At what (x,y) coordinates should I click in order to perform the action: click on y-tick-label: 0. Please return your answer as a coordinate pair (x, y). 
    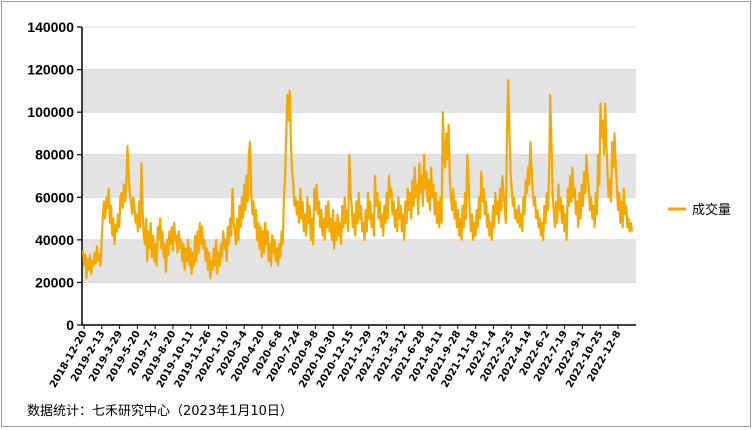
    Looking at the image, I should click on (70, 325).